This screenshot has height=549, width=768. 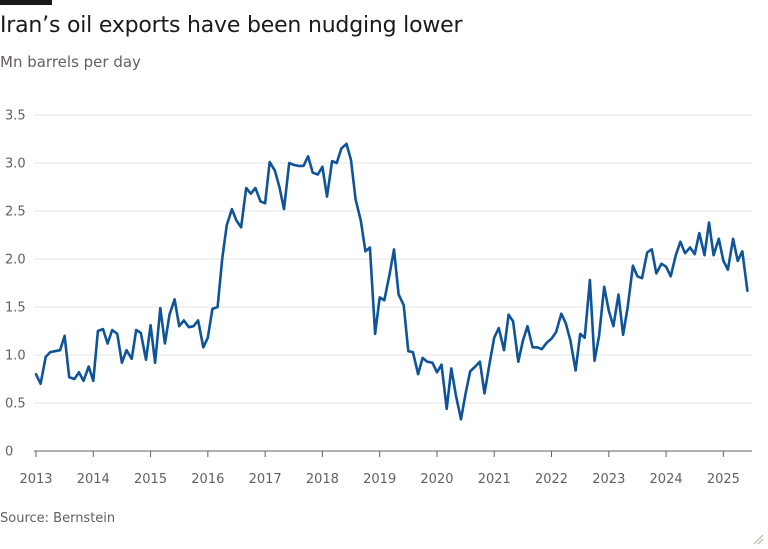 What do you see at coordinates (15, 116) in the screenshot?
I see `y-tick-label: 3.5` at bounding box center [15, 116].